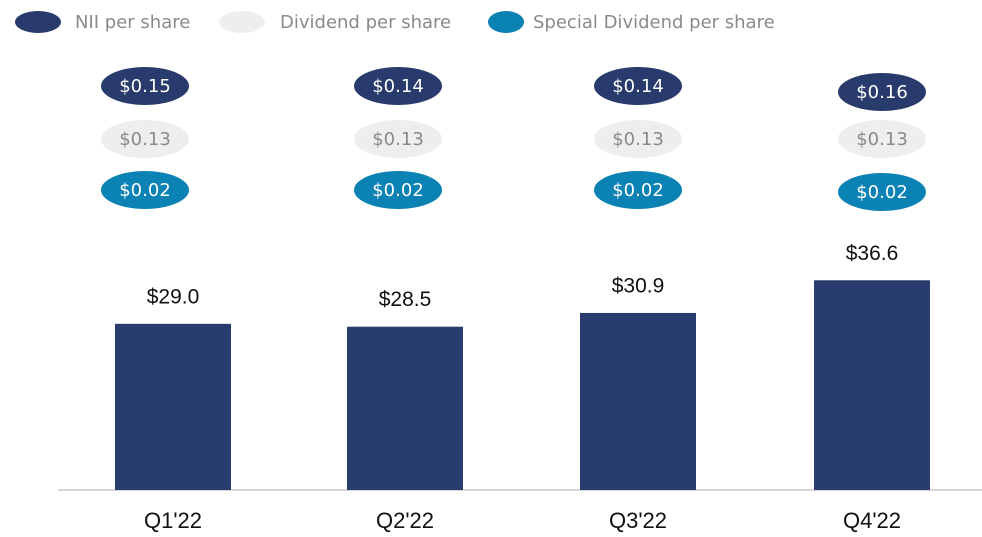  What do you see at coordinates (173, 520) in the screenshot?
I see `x-tick-label: Q1'22` at bounding box center [173, 520].